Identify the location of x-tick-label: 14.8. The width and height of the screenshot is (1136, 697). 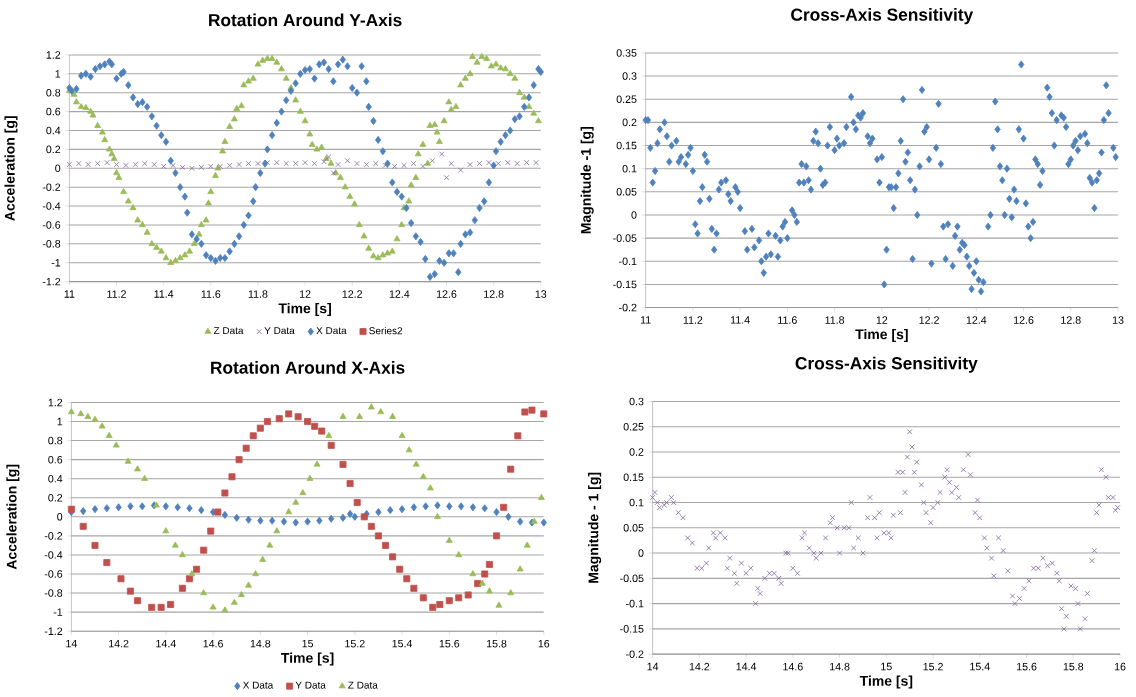
(260, 643).